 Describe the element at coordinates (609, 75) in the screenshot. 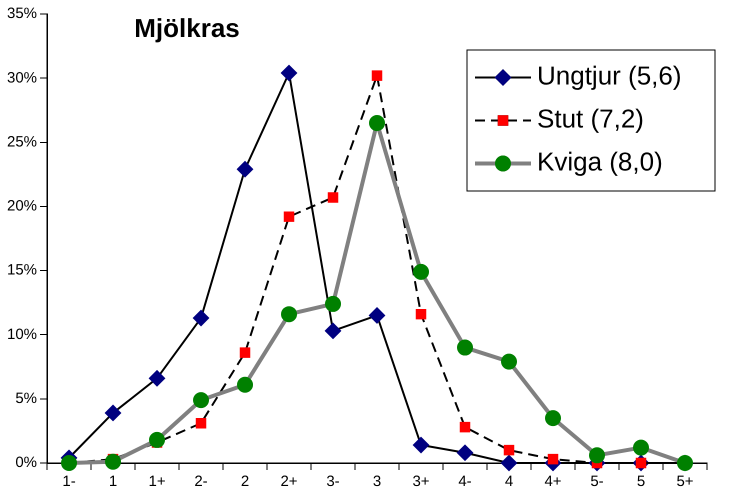

I see `legend-label: Ungtjur (5,6)` at that location.